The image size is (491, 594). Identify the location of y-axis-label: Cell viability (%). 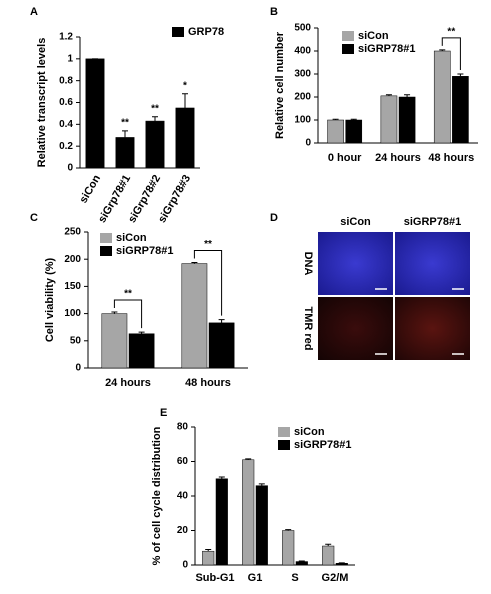
(50, 299).